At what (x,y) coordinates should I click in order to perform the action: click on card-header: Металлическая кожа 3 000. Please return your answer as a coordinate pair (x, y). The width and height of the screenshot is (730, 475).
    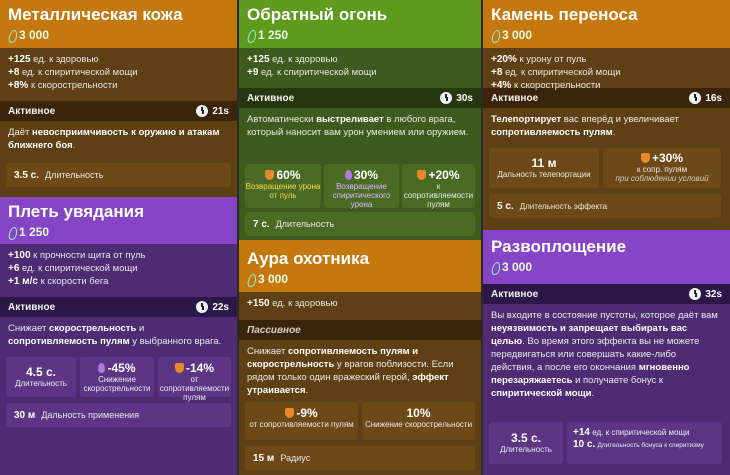
    Looking at the image, I should click on (118, 24).